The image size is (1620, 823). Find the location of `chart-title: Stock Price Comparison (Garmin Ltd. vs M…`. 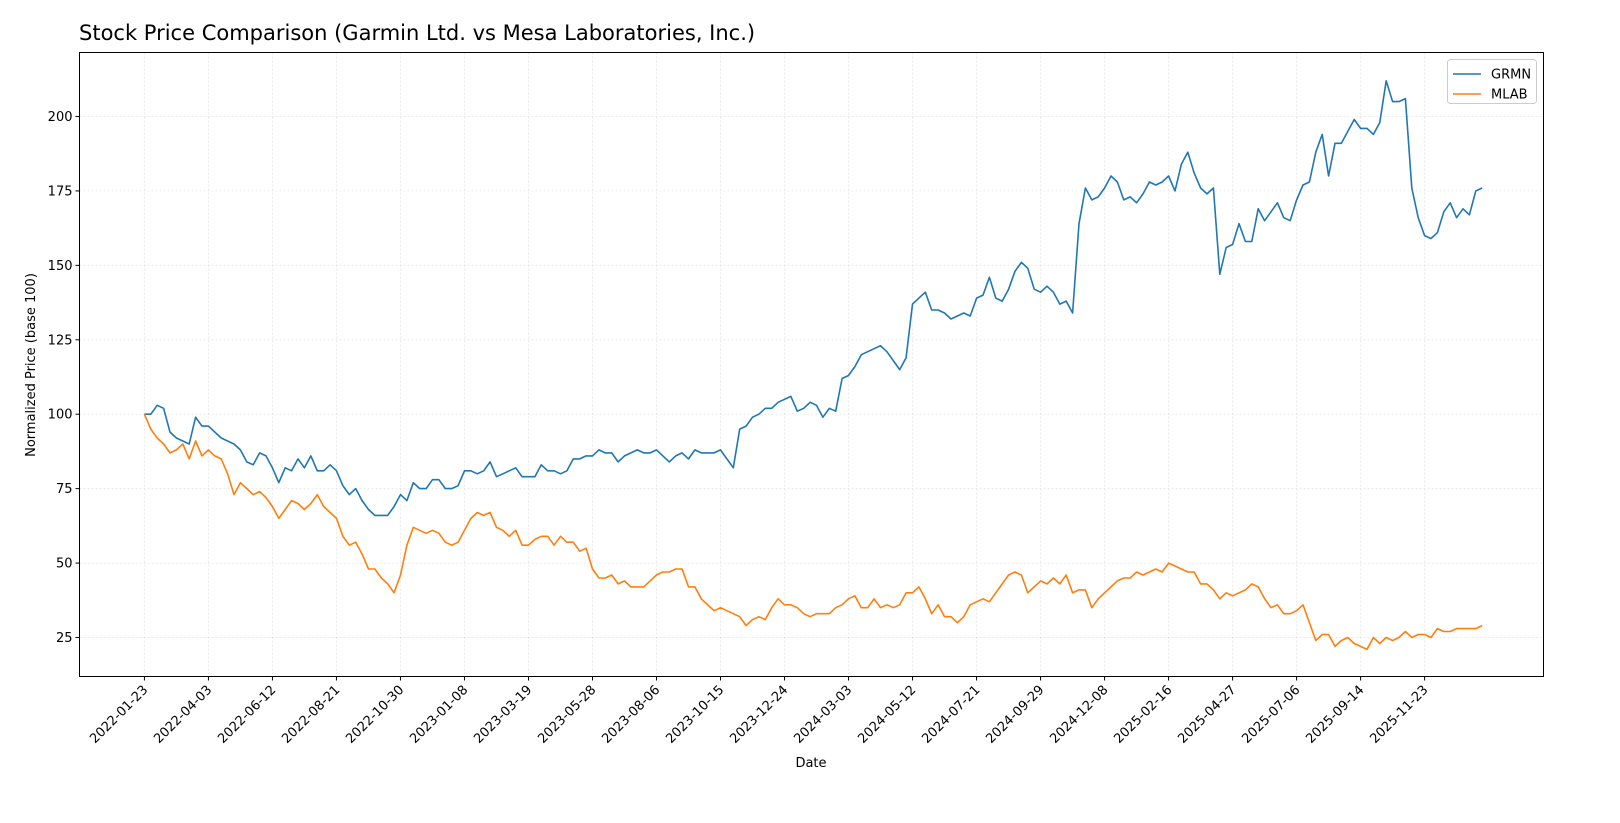

chart-title: Stock Price Comparison (Garmin Ltd. vs M… is located at coordinates (417, 33).